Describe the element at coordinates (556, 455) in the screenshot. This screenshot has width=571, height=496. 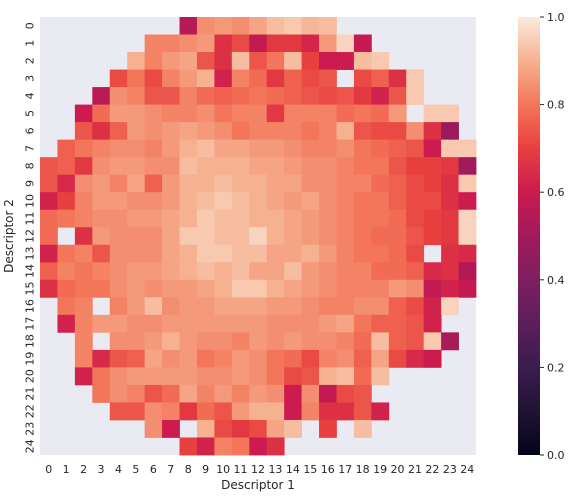
I see `colorbar-tick-label: 0.0` at that location.